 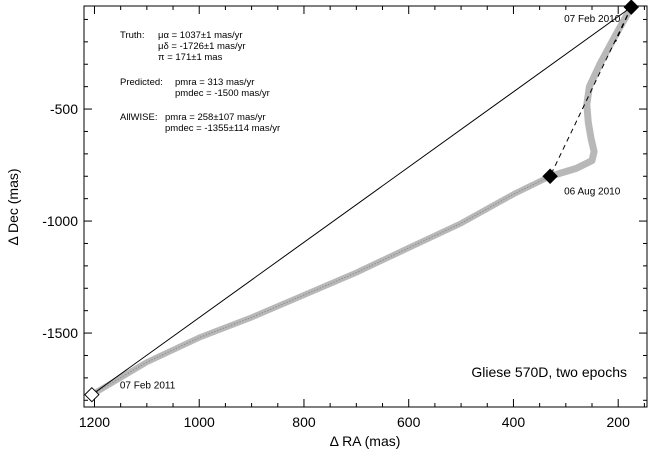 What do you see at coordinates (409, 422) in the screenshot?
I see `x-tick-label-3: 600` at bounding box center [409, 422].